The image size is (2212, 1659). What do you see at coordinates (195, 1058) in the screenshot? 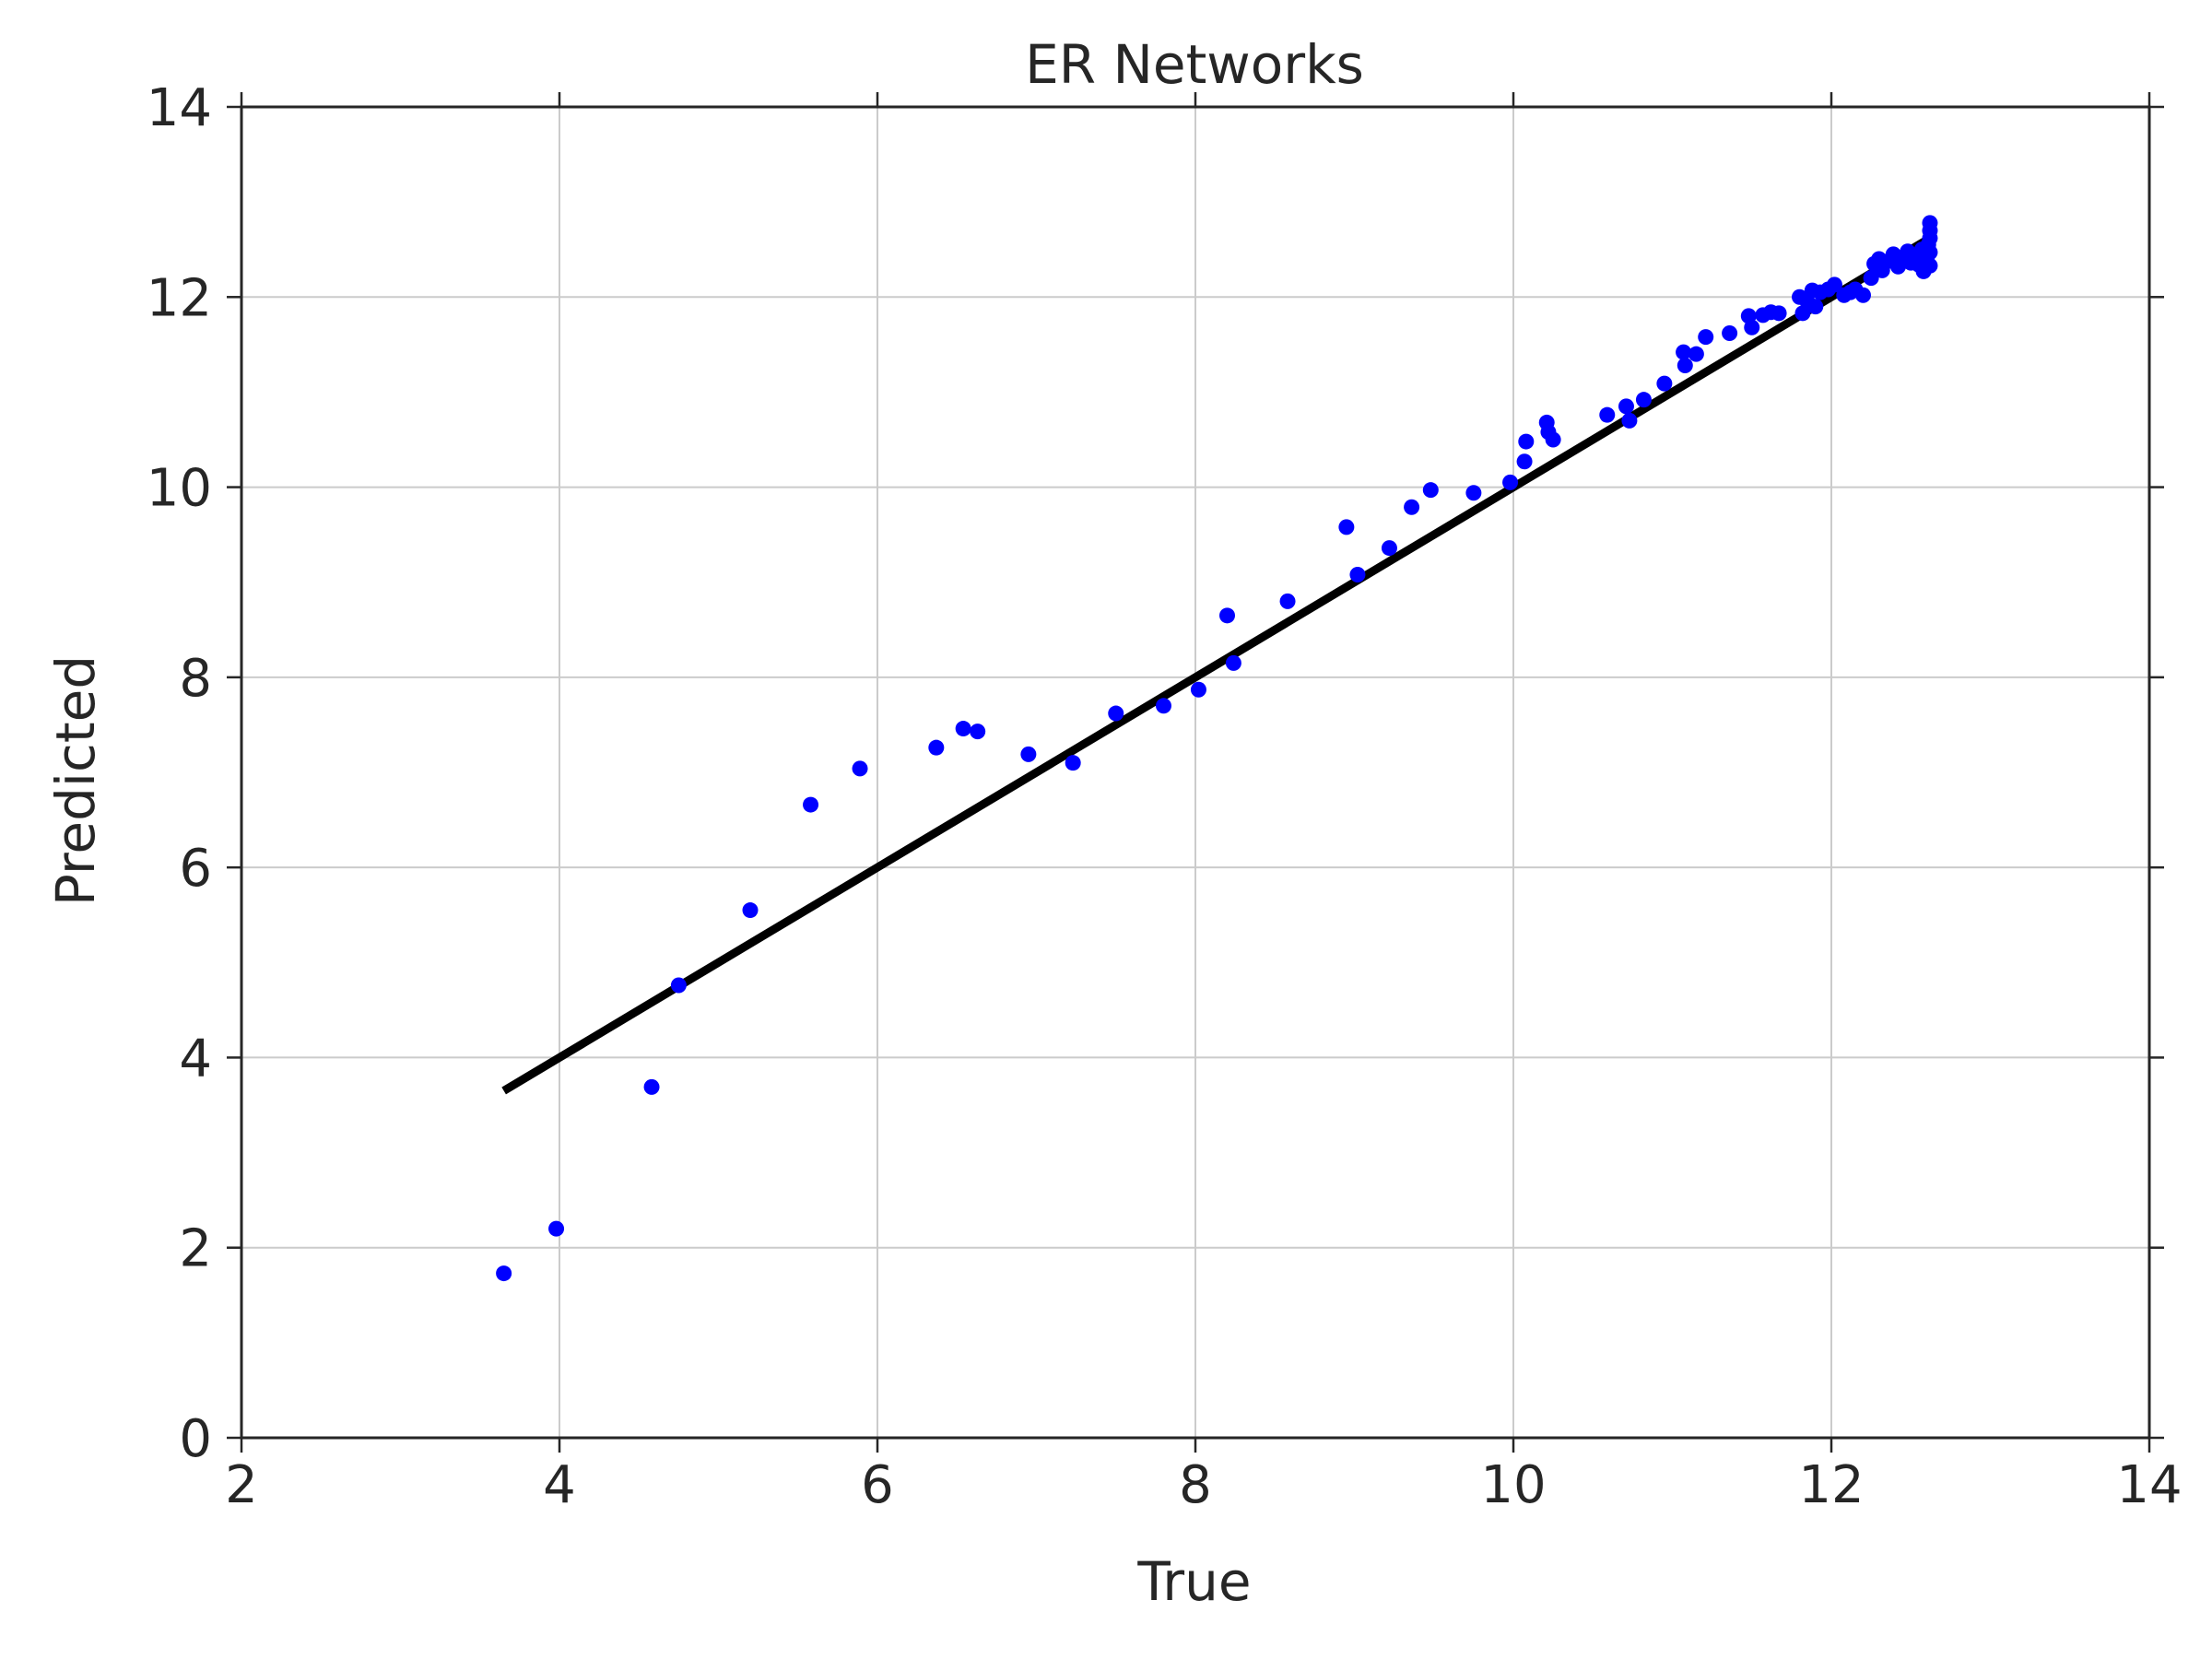
I see `y-tick-label: 4` at bounding box center [195, 1058].